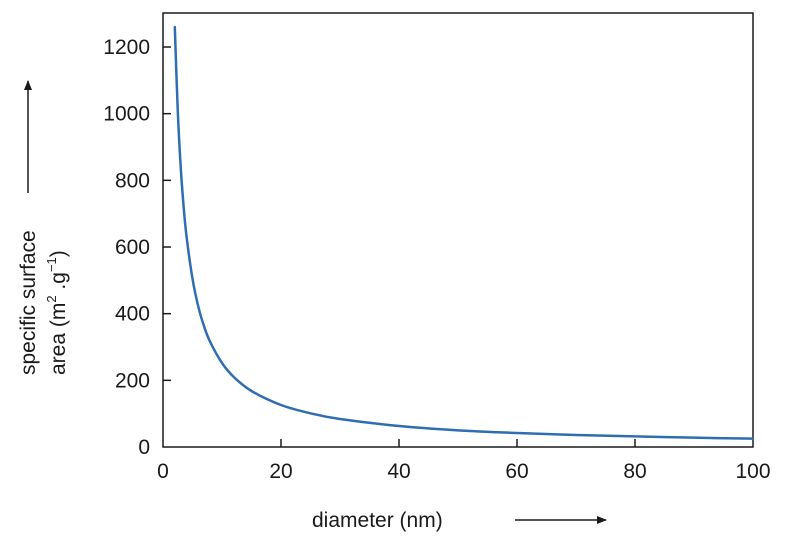 The image size is (785, 542). I want to click on y-axis-title-sup1: 2, so click(51, 298).